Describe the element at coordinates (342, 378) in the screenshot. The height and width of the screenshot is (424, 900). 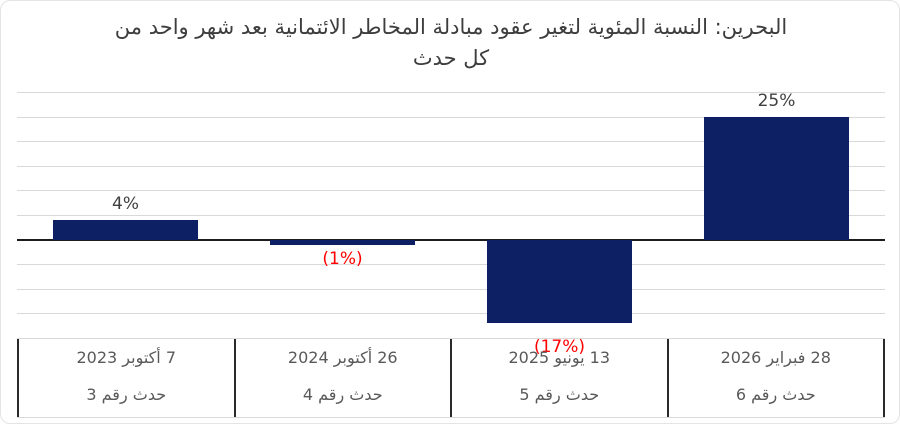
I see `axis-category-2: 26 أكتوبر 2024 حدث رقم 4` at that location.